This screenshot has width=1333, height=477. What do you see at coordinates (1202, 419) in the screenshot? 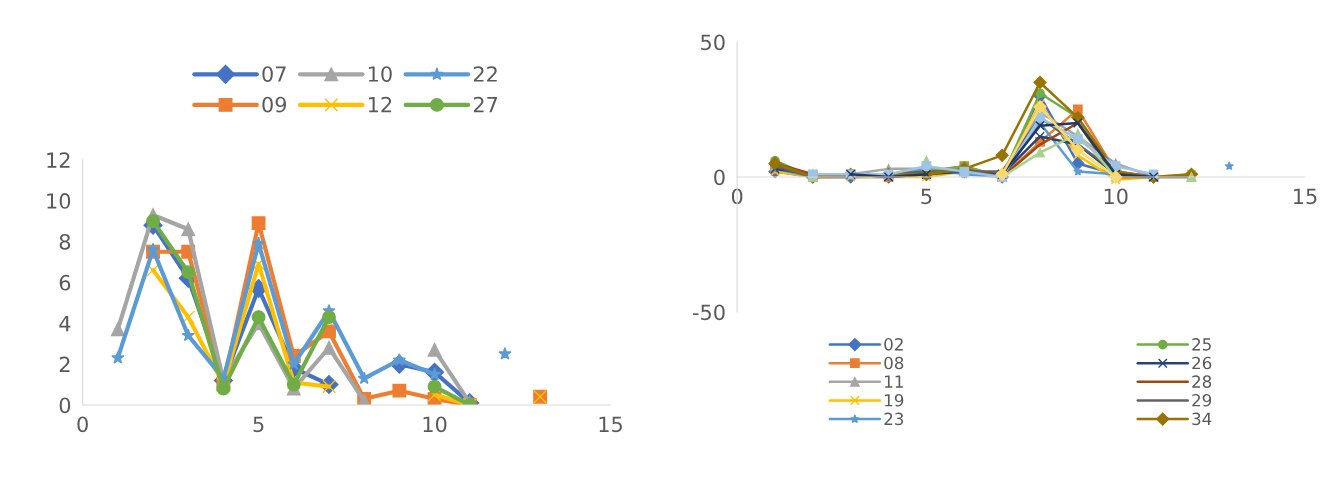
I see `legend-label: 34` at bounding box center [1202, 419].